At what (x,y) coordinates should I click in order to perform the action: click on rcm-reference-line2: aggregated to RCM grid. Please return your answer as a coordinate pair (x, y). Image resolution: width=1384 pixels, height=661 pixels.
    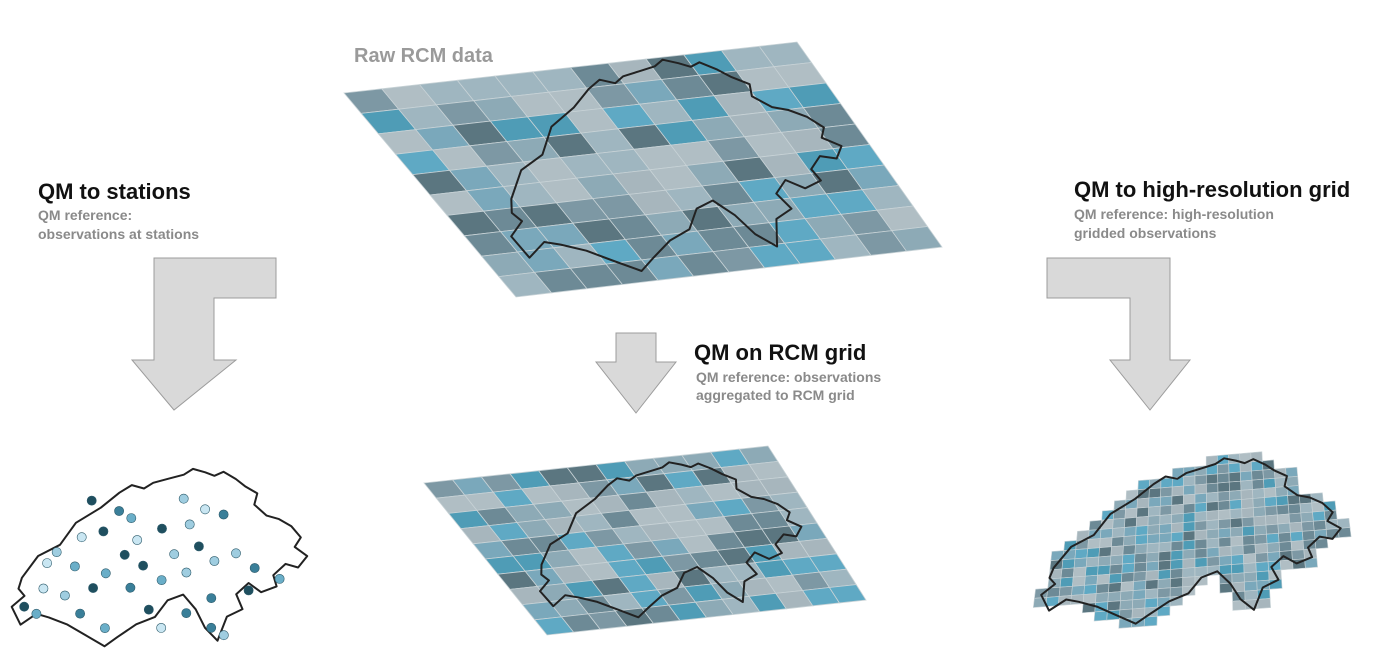
    Looking at the image, I should click on (775, 395).